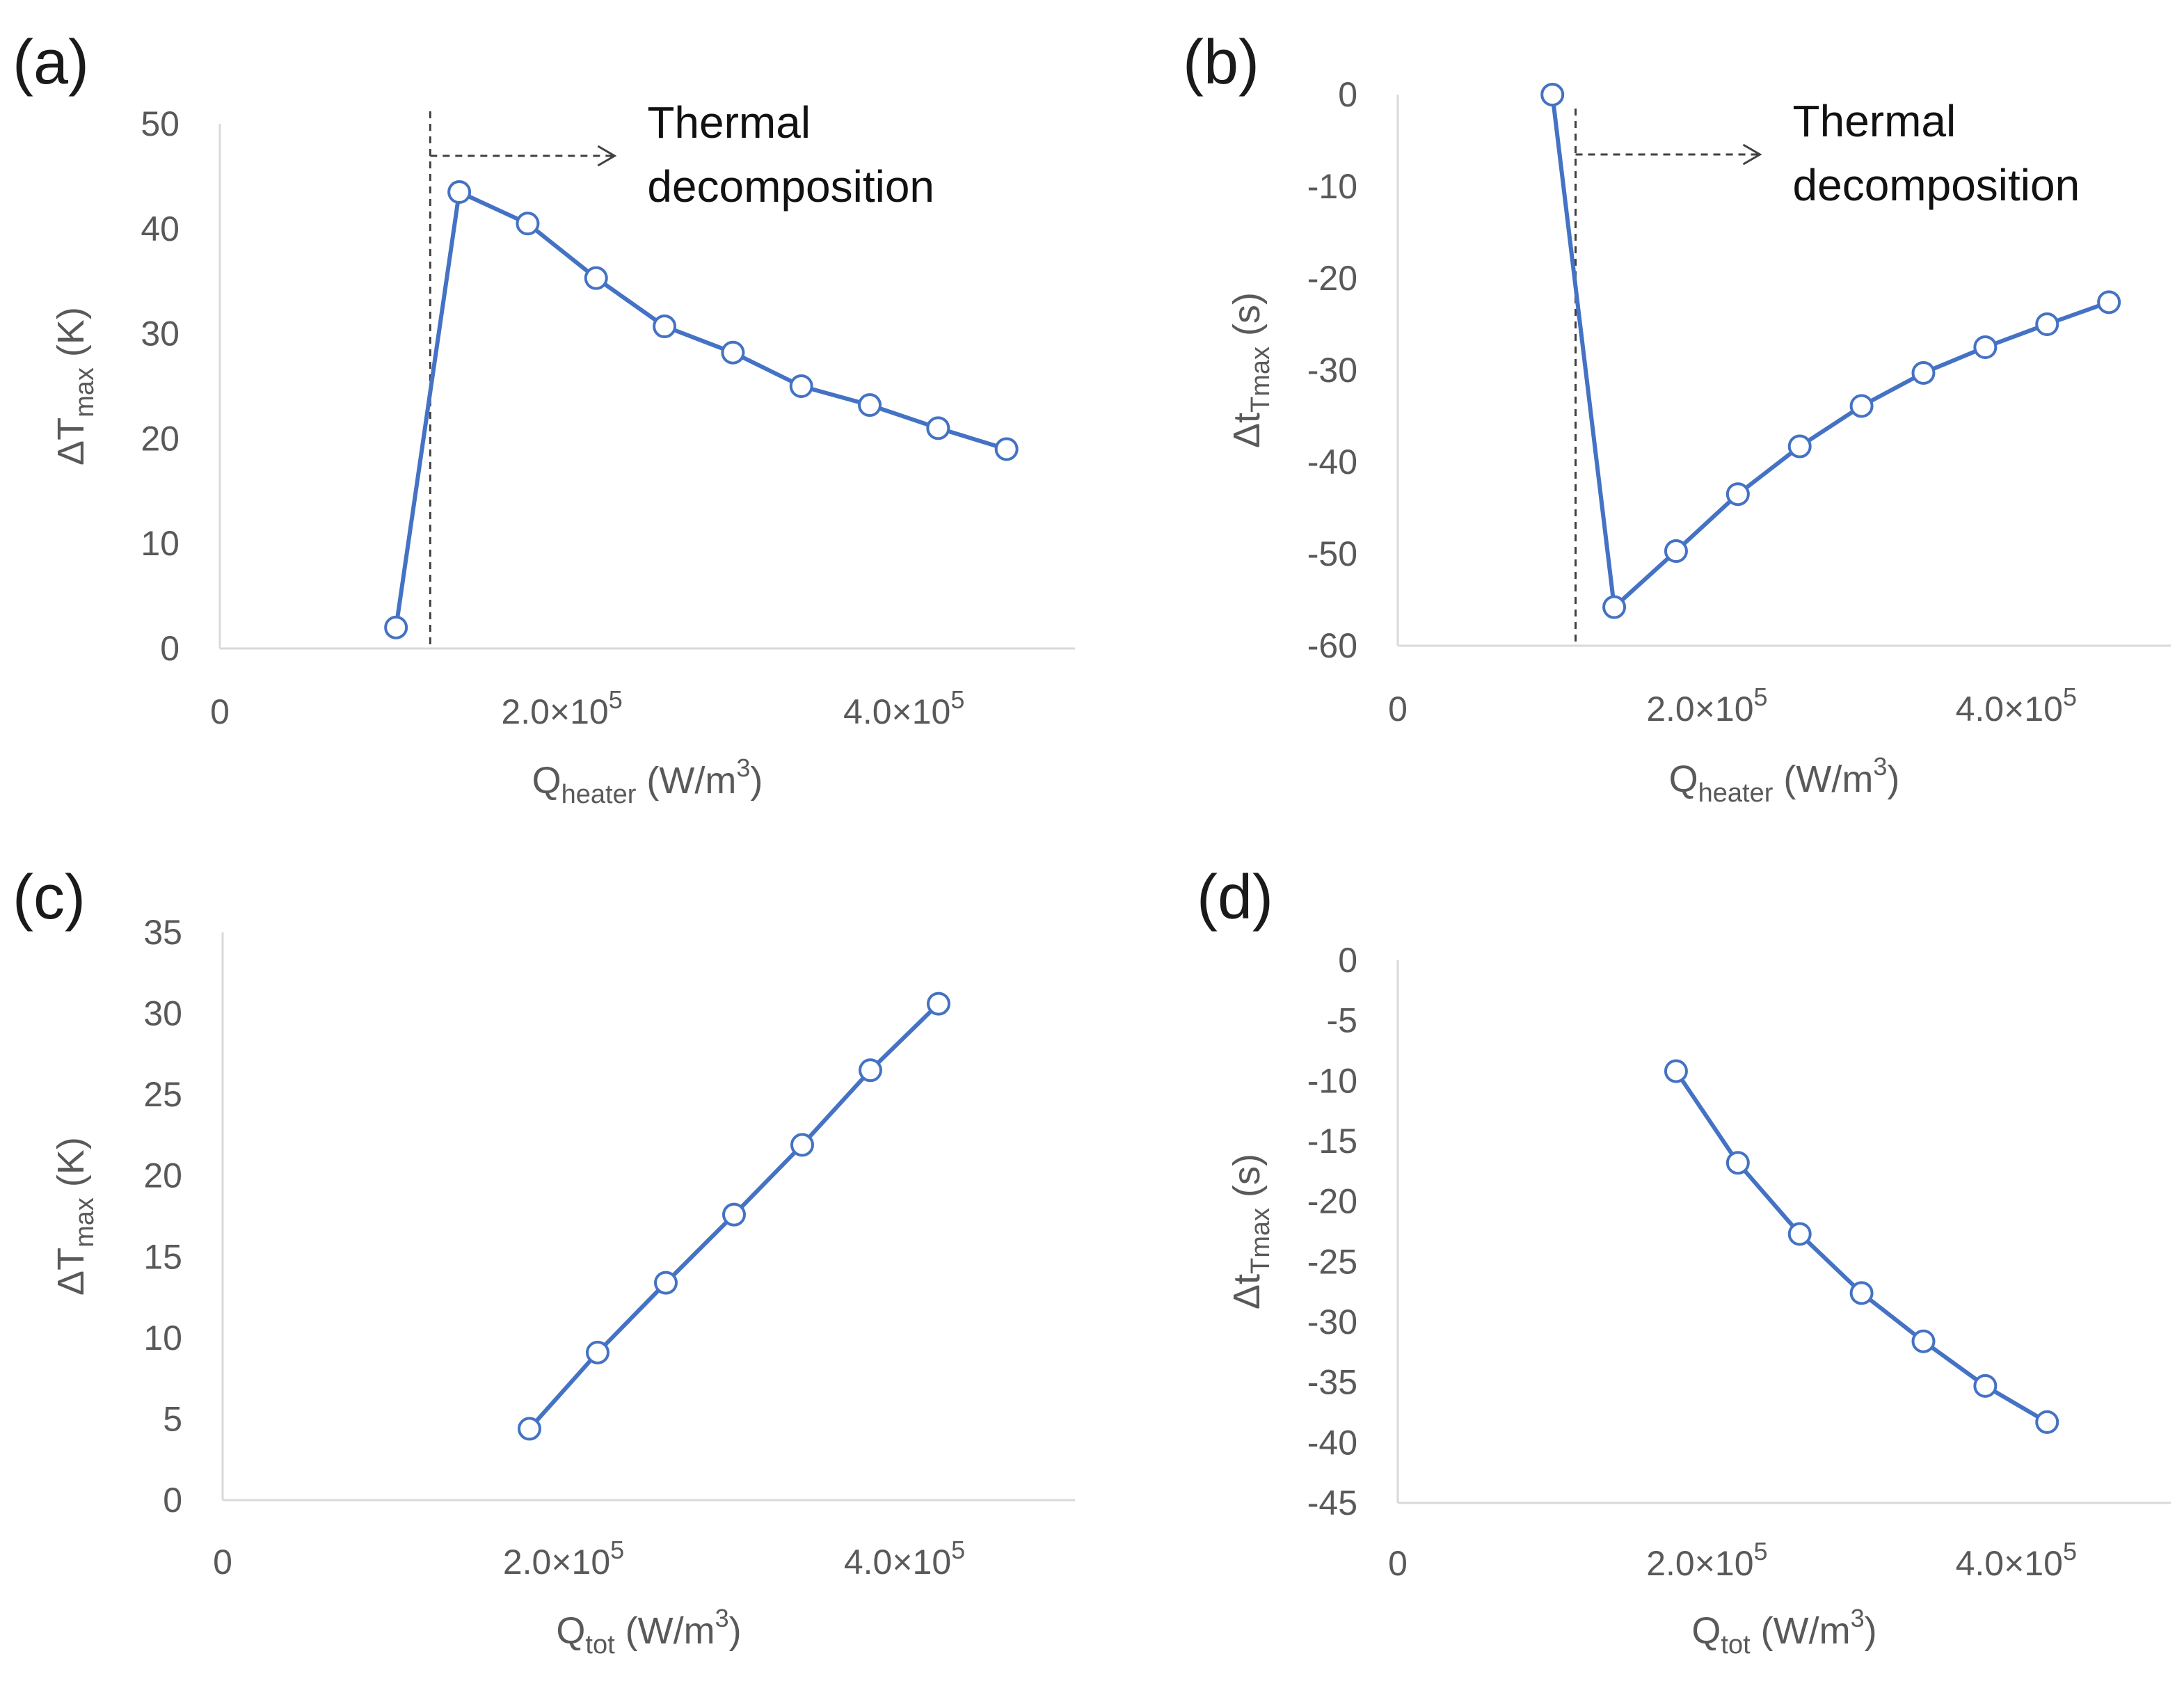 Image resolution: width=2184 pixels, height=1688 pixels. I want to click on y-tick-label: -45, so click(1332, 1503).